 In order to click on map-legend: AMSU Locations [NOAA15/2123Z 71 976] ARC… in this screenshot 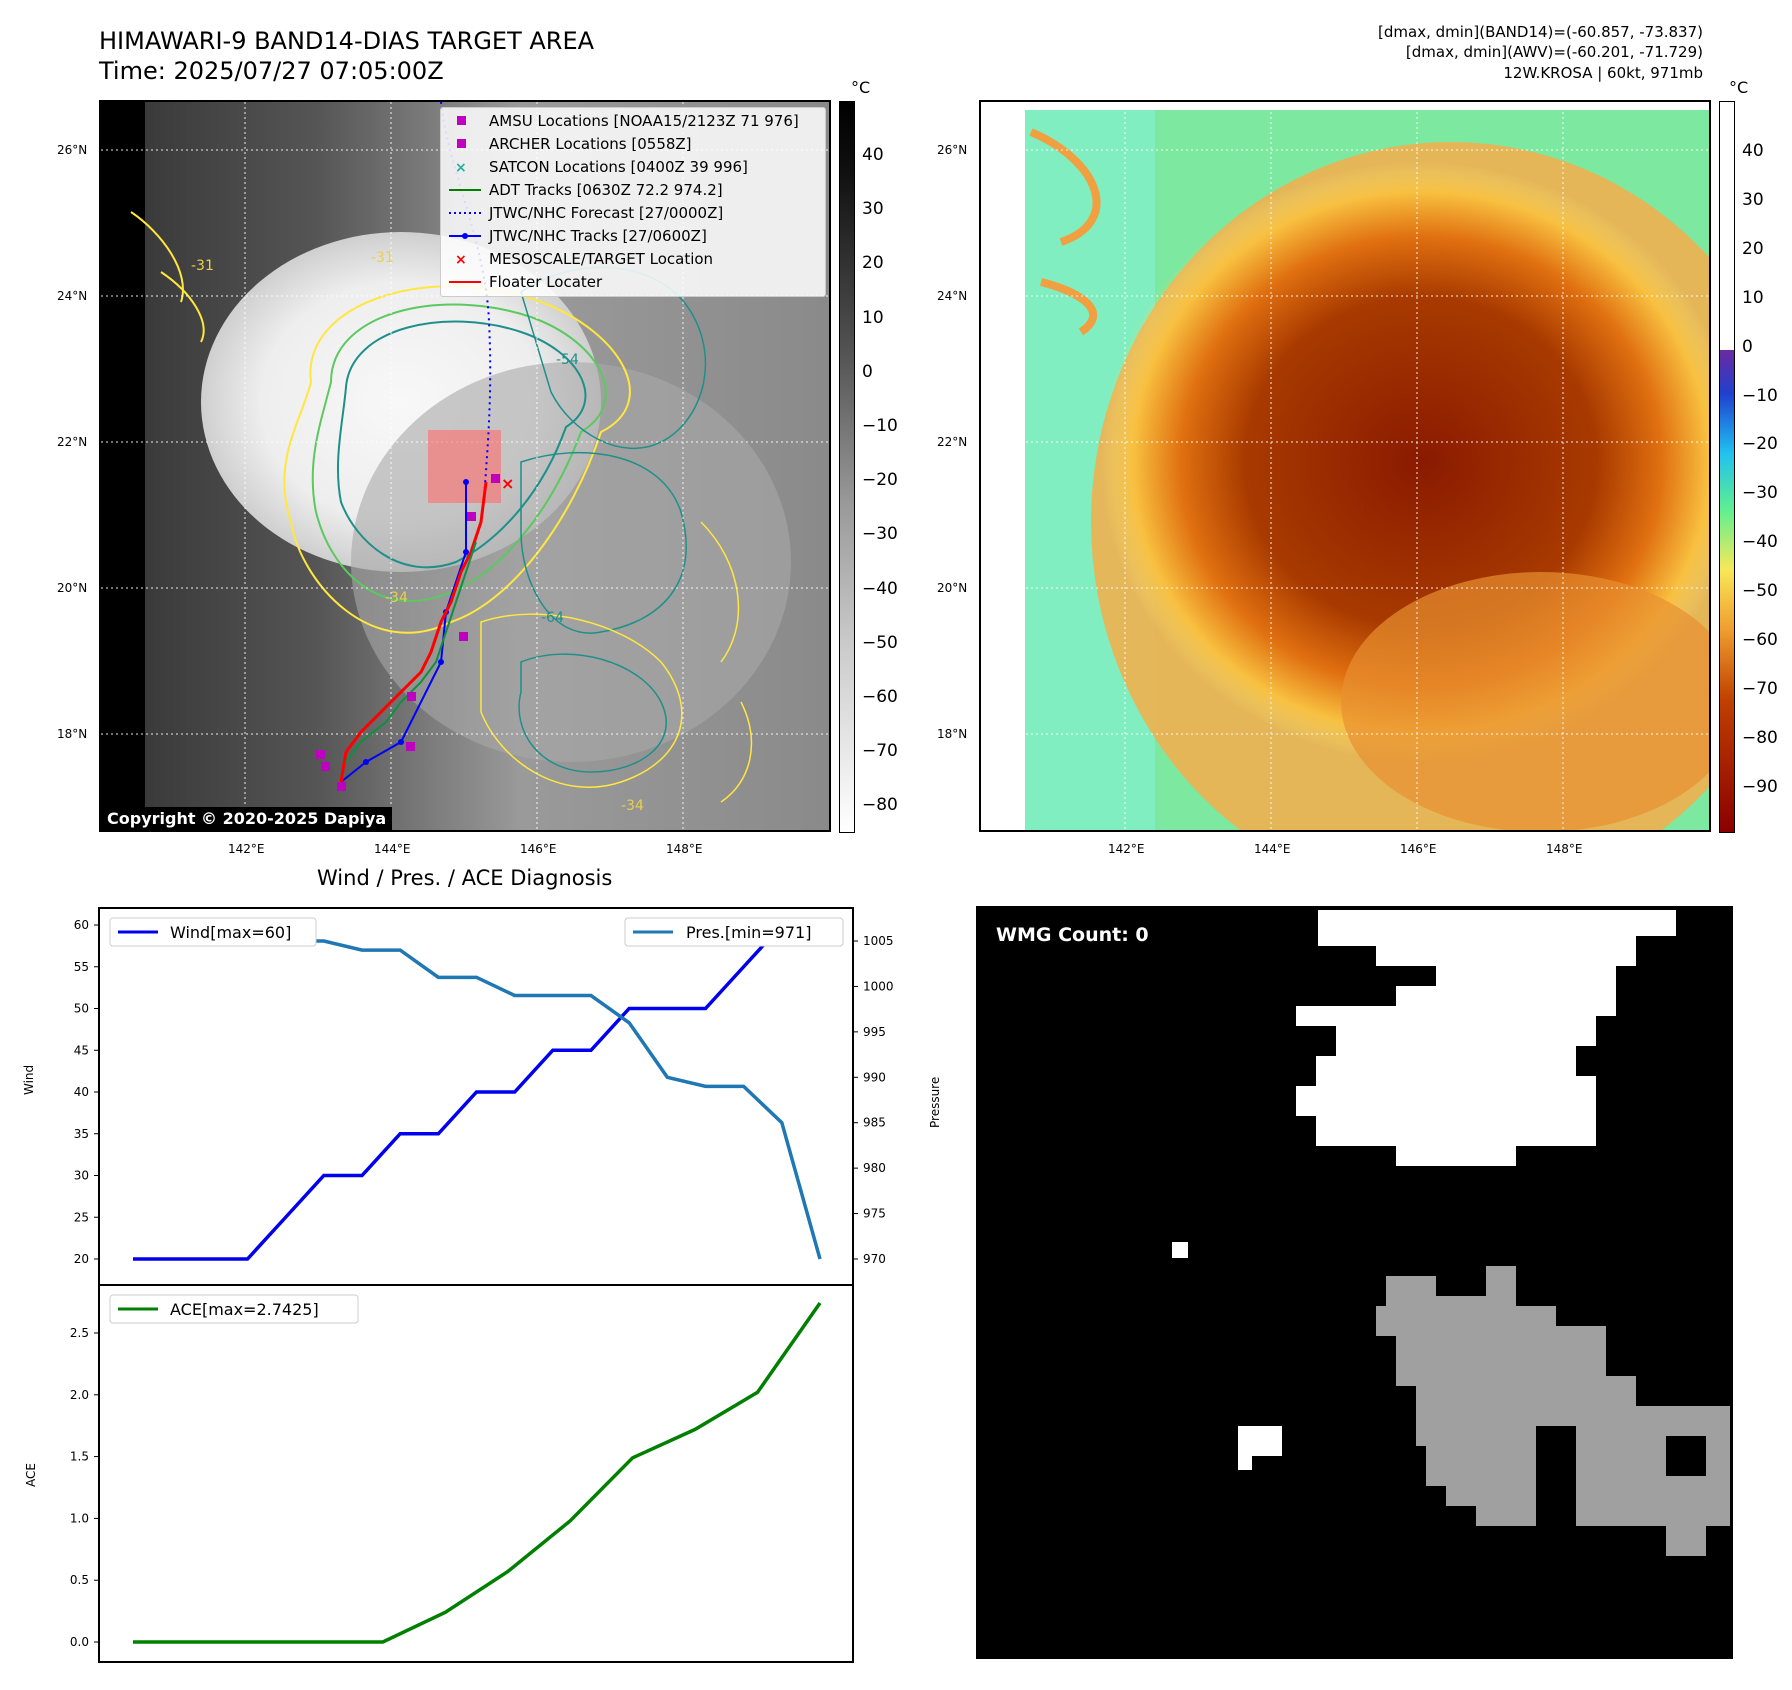, I will do `click(633, 202)`.